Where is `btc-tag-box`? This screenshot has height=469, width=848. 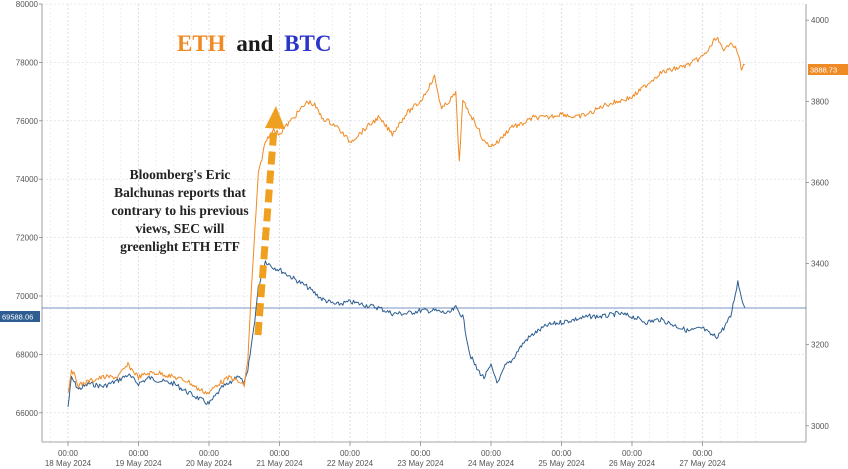 btc-tag-box is located at coordinates (20, 316).